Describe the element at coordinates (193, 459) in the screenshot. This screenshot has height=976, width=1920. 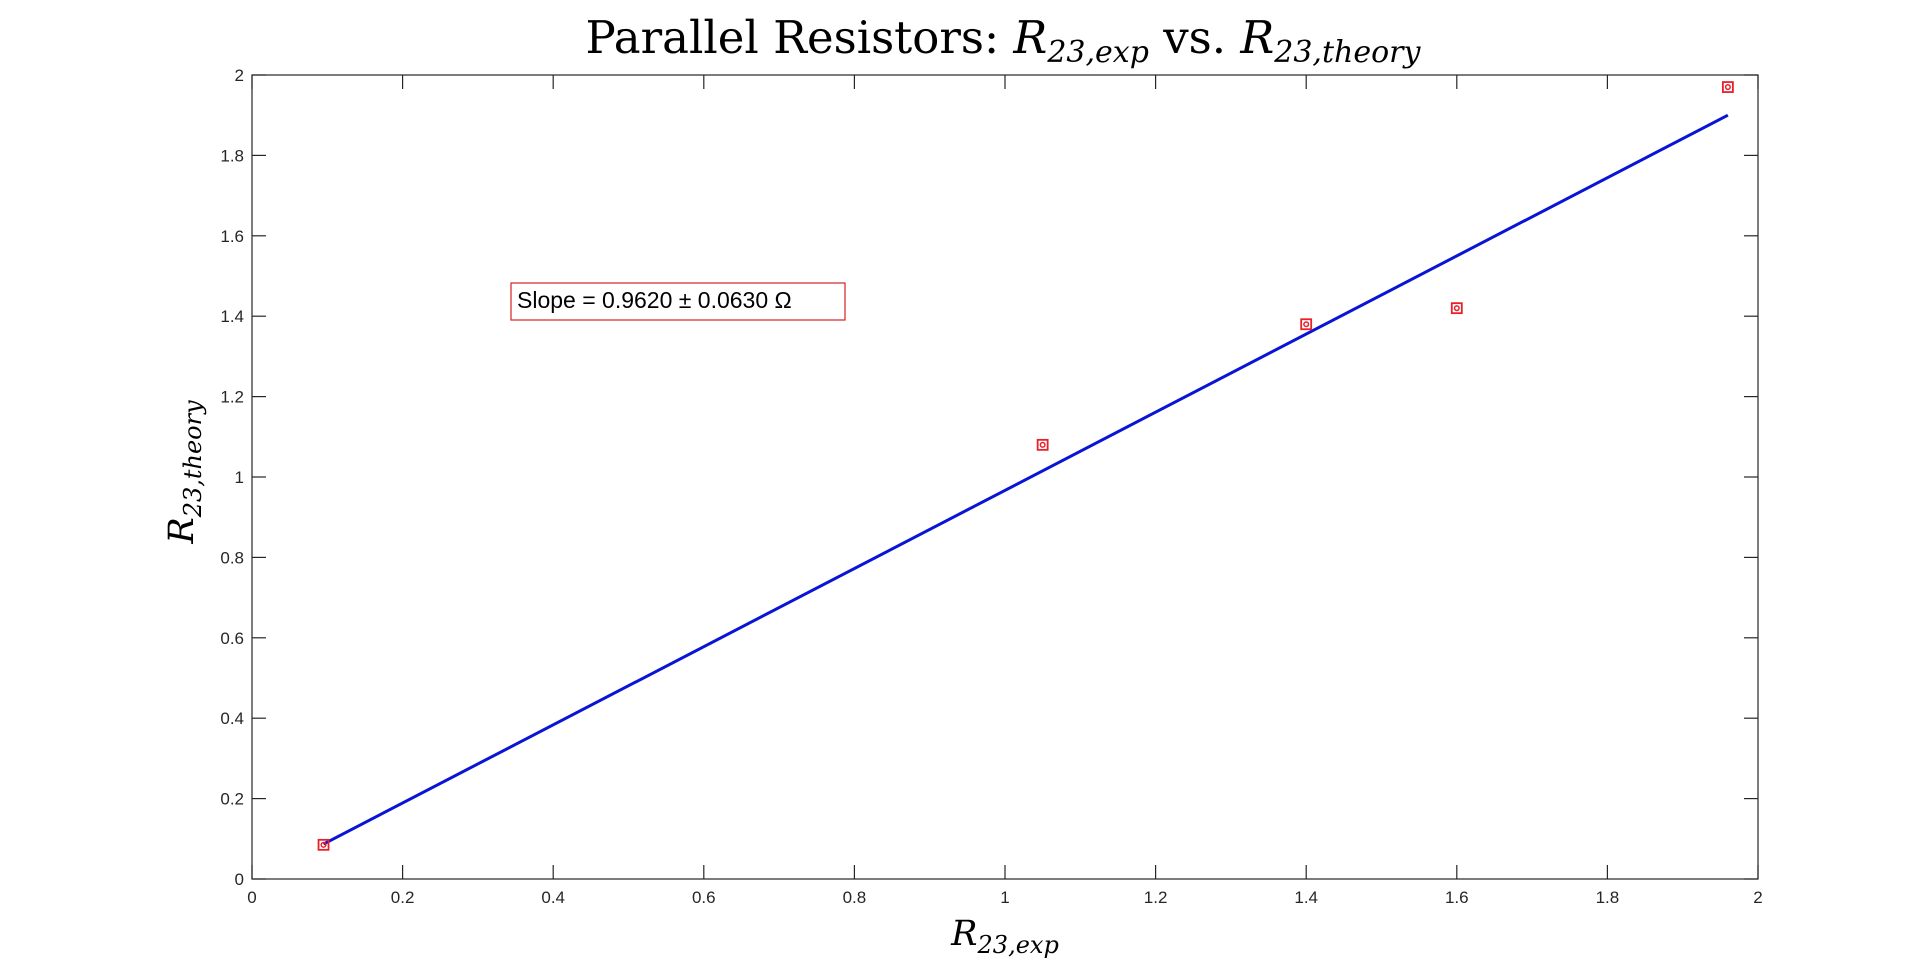
I see `y-axis-label-sub: 23,theory` at that location.